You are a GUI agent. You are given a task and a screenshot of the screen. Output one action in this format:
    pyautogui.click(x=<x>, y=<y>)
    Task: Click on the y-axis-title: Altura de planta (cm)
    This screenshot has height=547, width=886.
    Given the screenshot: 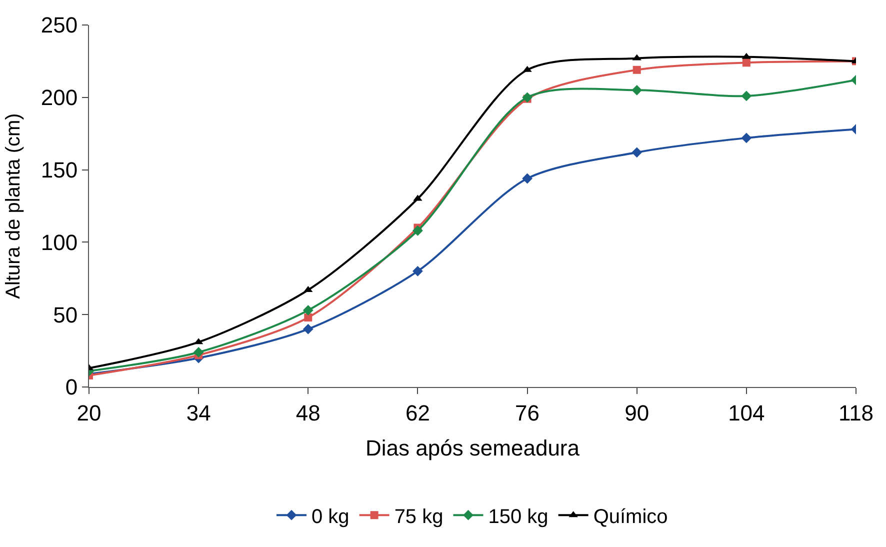 What is the action you would take?
    pyautogui.click(x=13, y=206)
    